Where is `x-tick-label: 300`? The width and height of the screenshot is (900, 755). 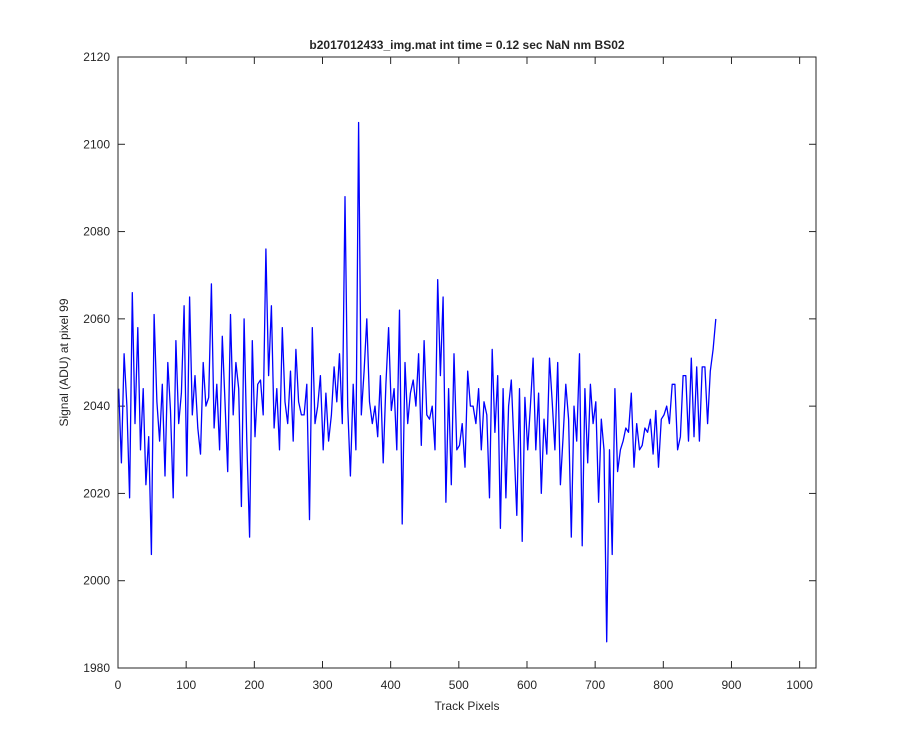 x-tick-label: 300 is located at coordinates (322, 685).